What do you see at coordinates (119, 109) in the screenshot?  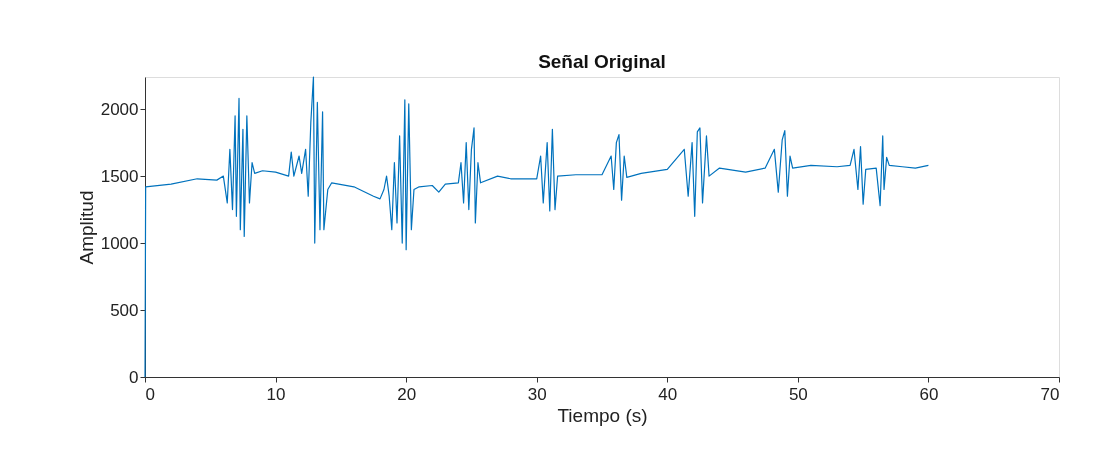 I see `y-tick-label: 2000` at bounding box center [119, 109].